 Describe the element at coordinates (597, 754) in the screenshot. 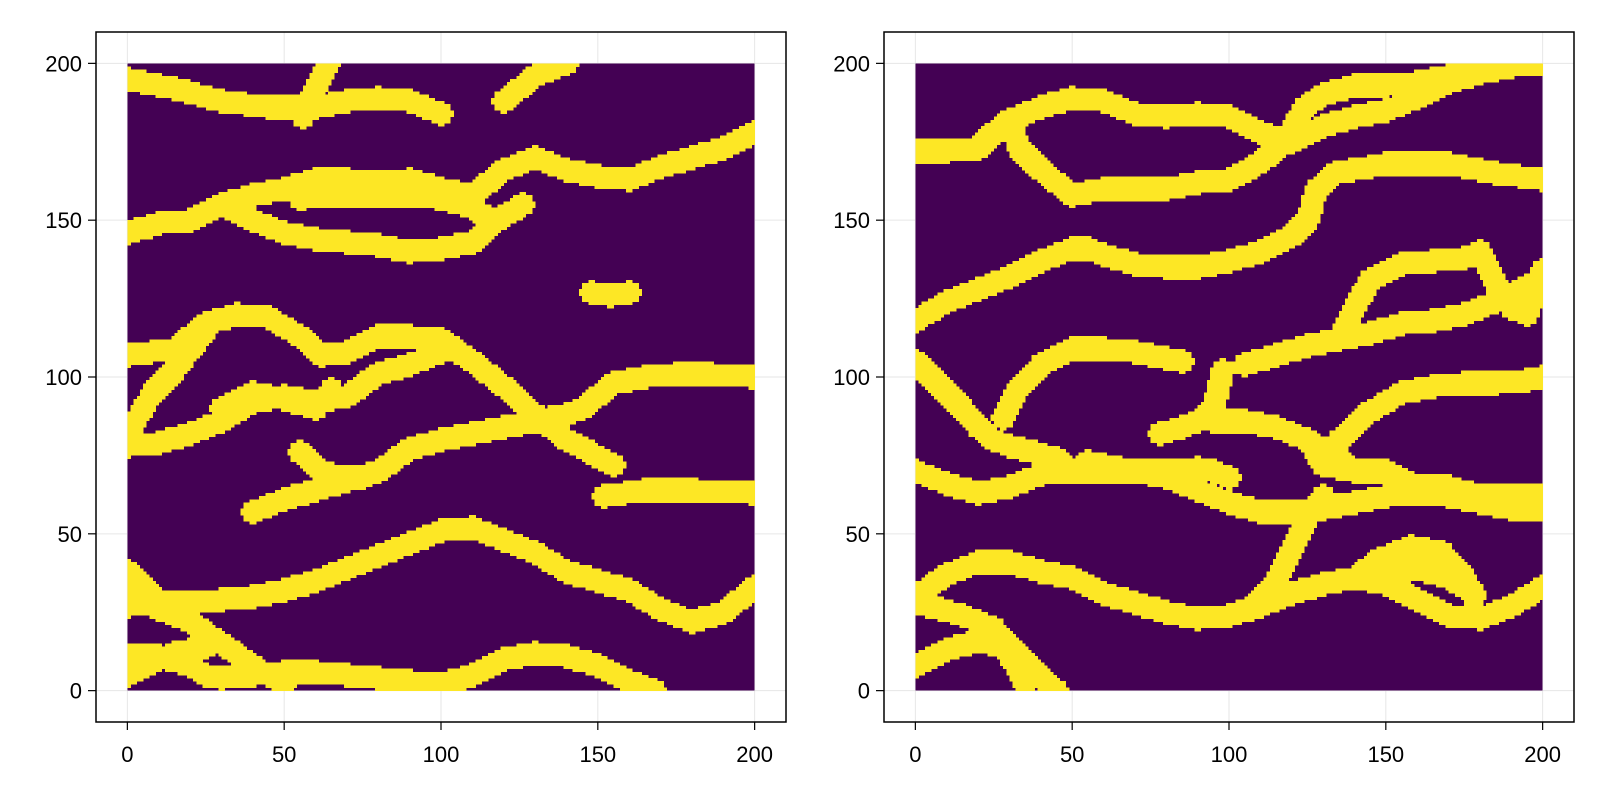

I see `x-tick-label: 150` at that location.